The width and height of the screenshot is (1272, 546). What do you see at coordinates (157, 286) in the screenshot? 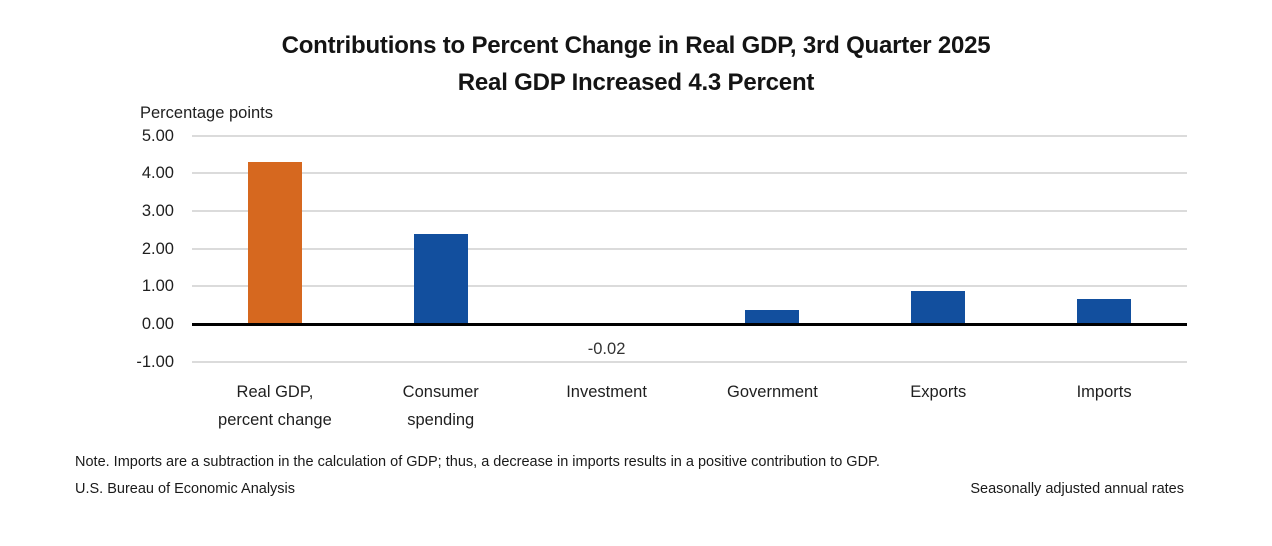
I see `y-tick-label: 1.00` at bounding box center [157, 286].